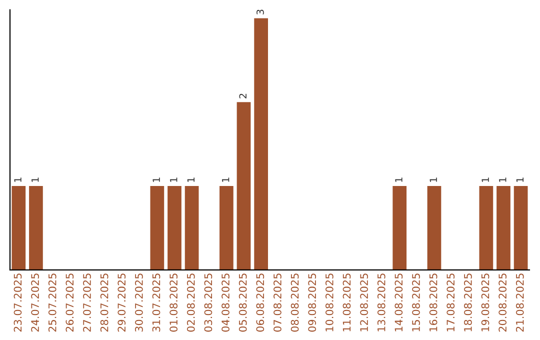 The image size is (540, 340). I want to click on x-tick-label: 20.08.2025, so click(502, 303).